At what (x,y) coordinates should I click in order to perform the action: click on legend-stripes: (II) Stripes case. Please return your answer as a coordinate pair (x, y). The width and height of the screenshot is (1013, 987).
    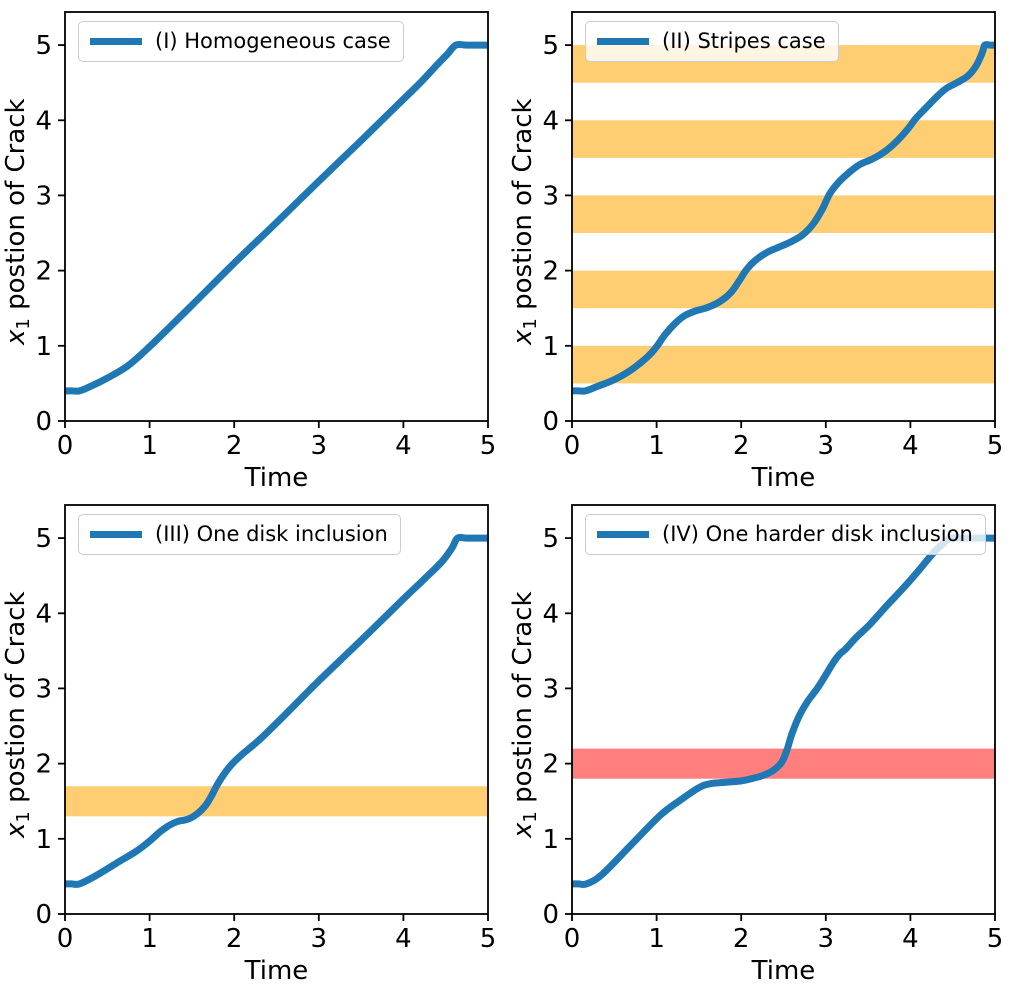
    Looking at the image, I should click on (712, 41).